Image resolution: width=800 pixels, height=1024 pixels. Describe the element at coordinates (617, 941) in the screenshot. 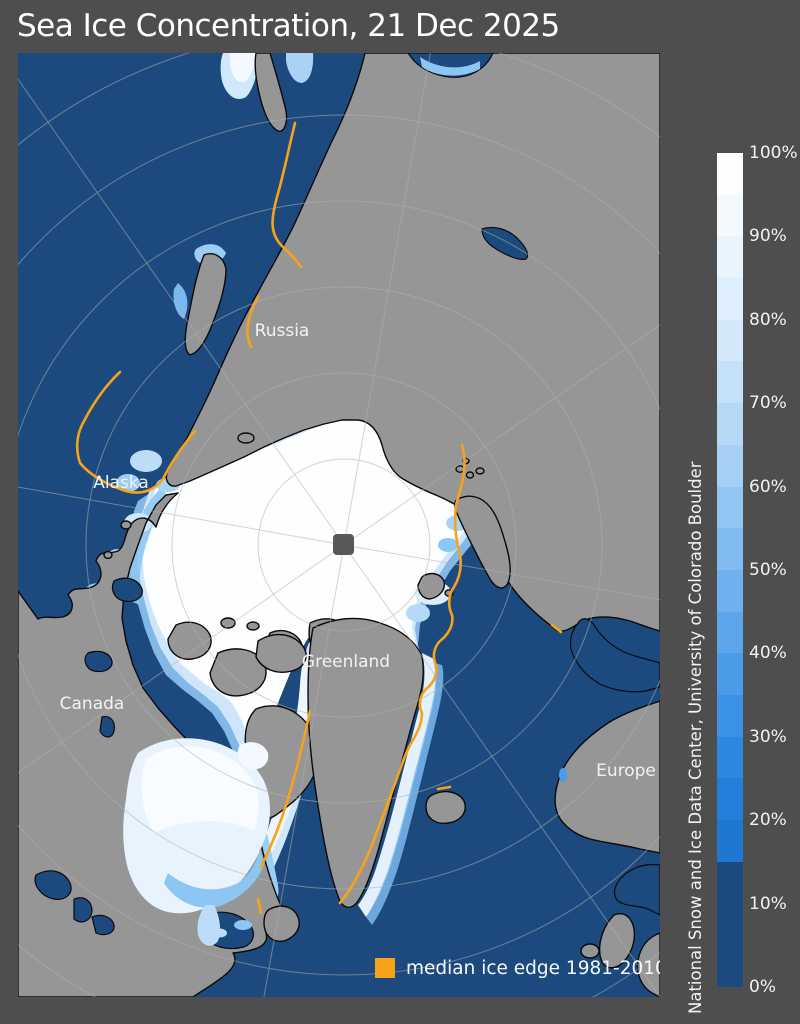

I see `land-uk` at that location.